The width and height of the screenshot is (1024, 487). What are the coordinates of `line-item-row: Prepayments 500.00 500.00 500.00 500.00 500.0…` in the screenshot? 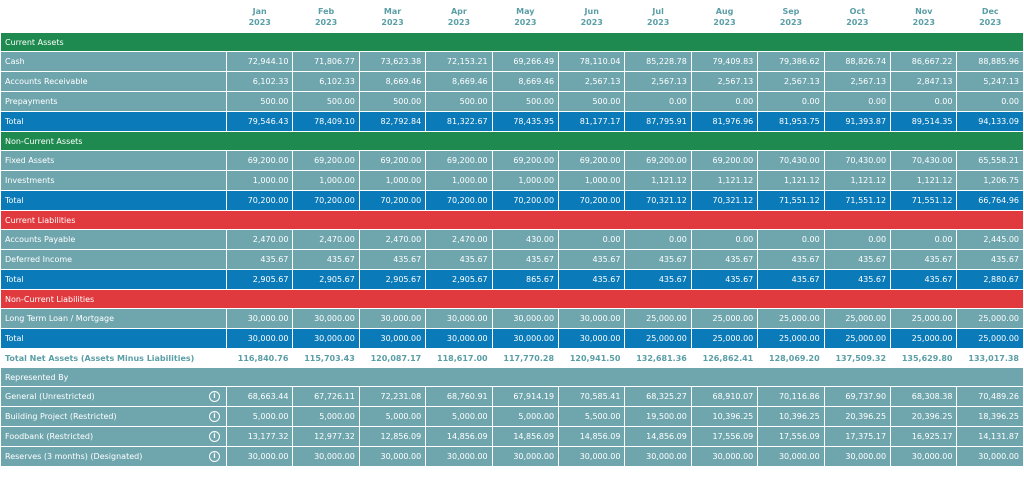 It's located at (512, 101).